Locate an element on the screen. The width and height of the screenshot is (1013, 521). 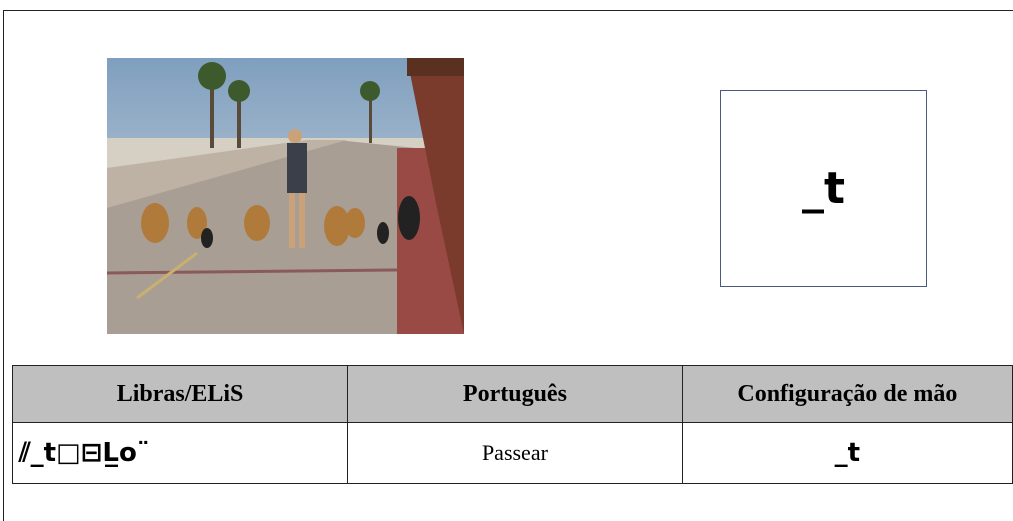
cell: Passear is located at coordinates (515, 453).